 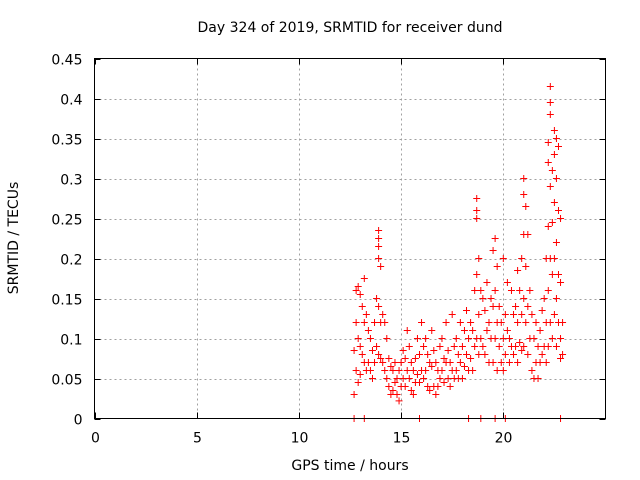 What do you see at coordinates (71, 101) in the screenshot?
I see `y-tick-label: 0.4` at bounding box center [71, 101].